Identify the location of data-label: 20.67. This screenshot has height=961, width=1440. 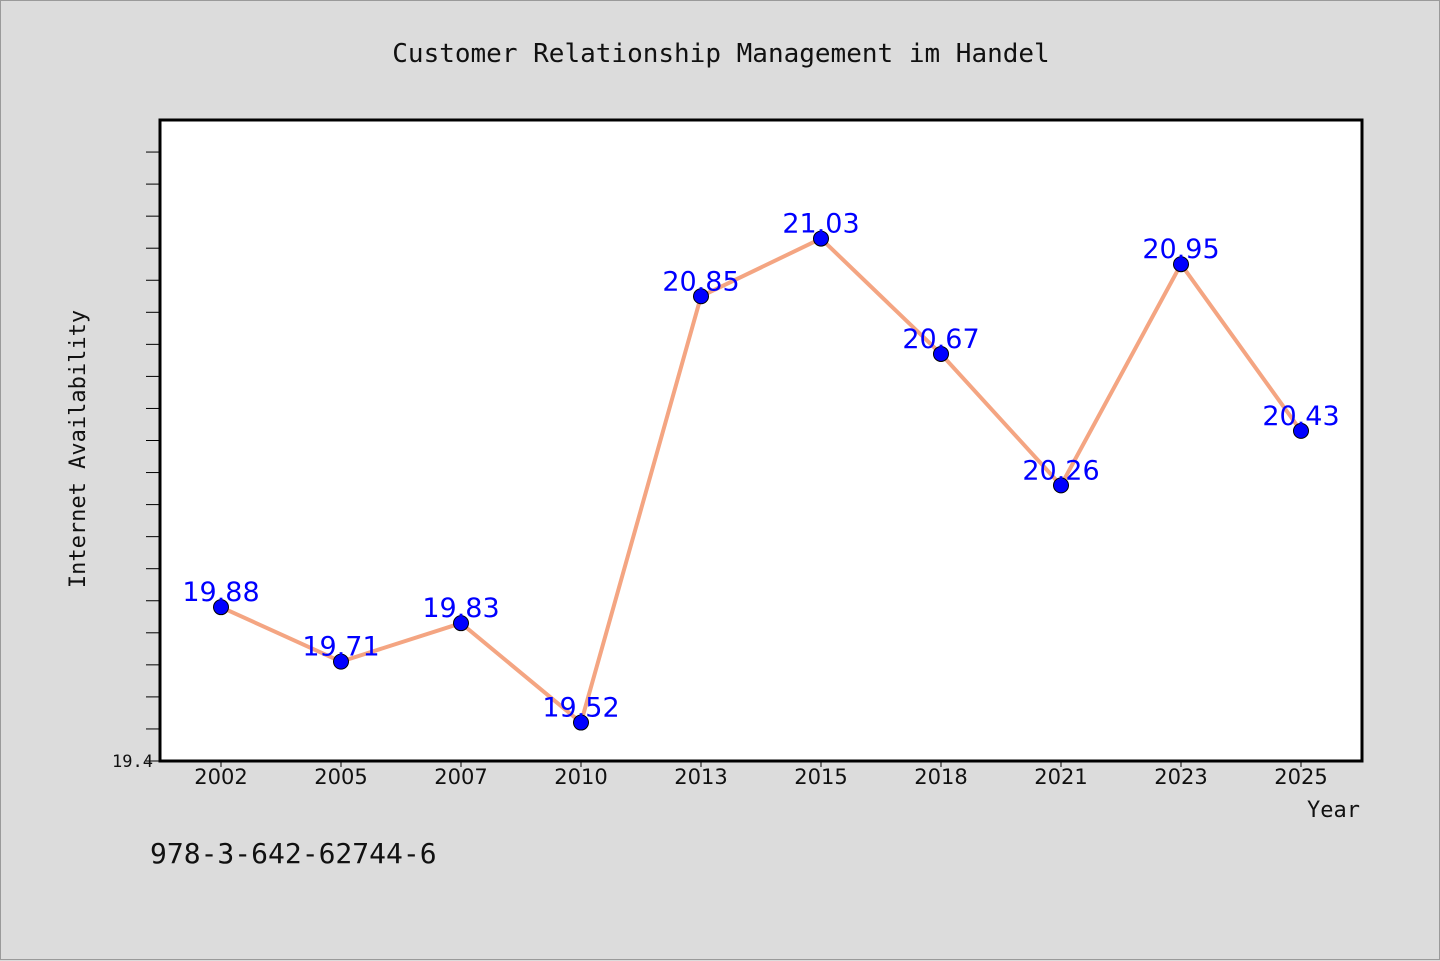
(940, 339).